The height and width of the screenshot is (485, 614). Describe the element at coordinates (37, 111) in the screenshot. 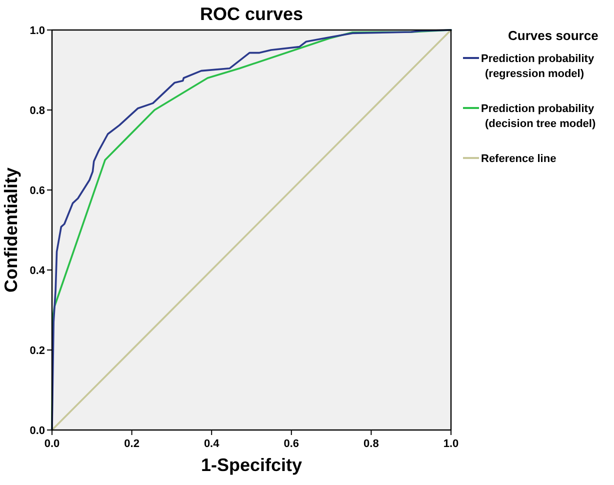

I see `y-tick-label: 0.8` at that location.